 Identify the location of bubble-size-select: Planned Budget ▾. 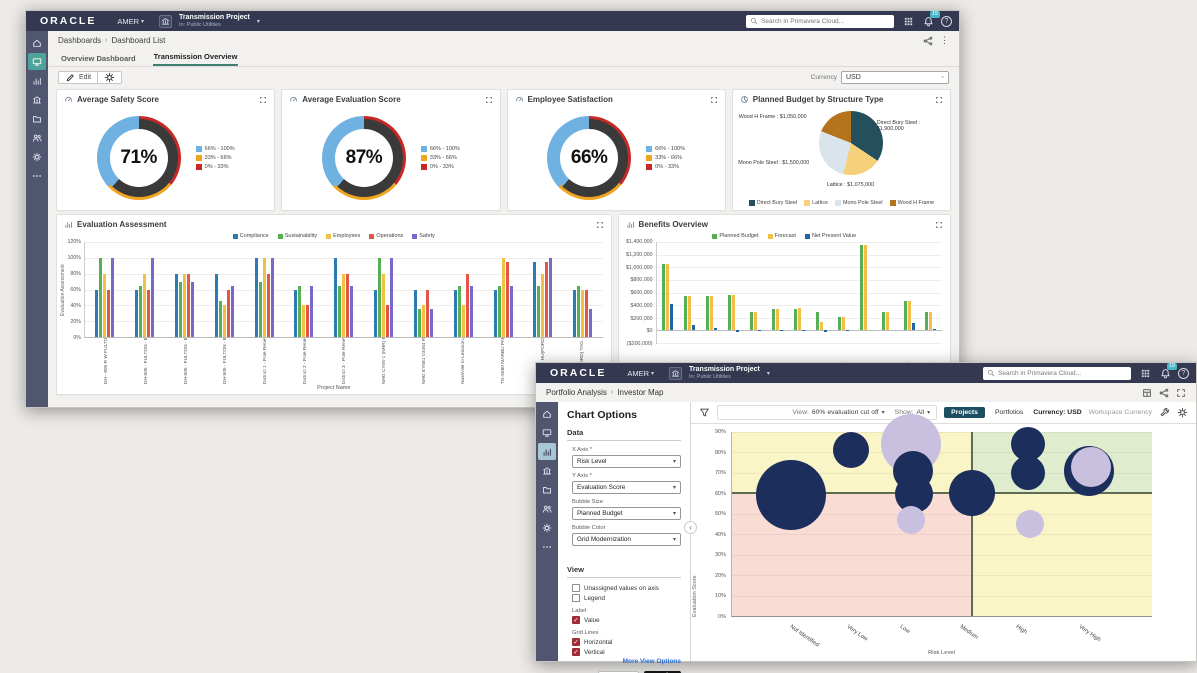
(626, 513).